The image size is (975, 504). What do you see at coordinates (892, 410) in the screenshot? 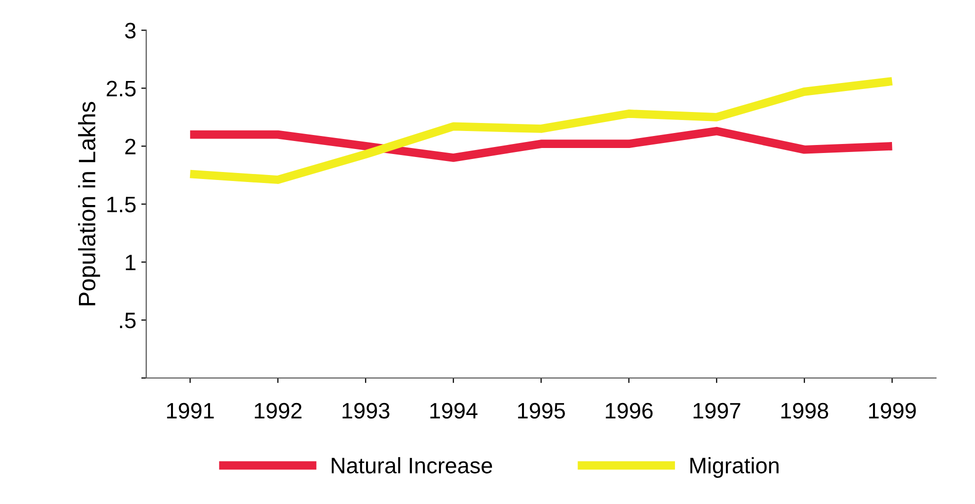
I see `x-tick-label: 1999` at bounding box center [892, 410].